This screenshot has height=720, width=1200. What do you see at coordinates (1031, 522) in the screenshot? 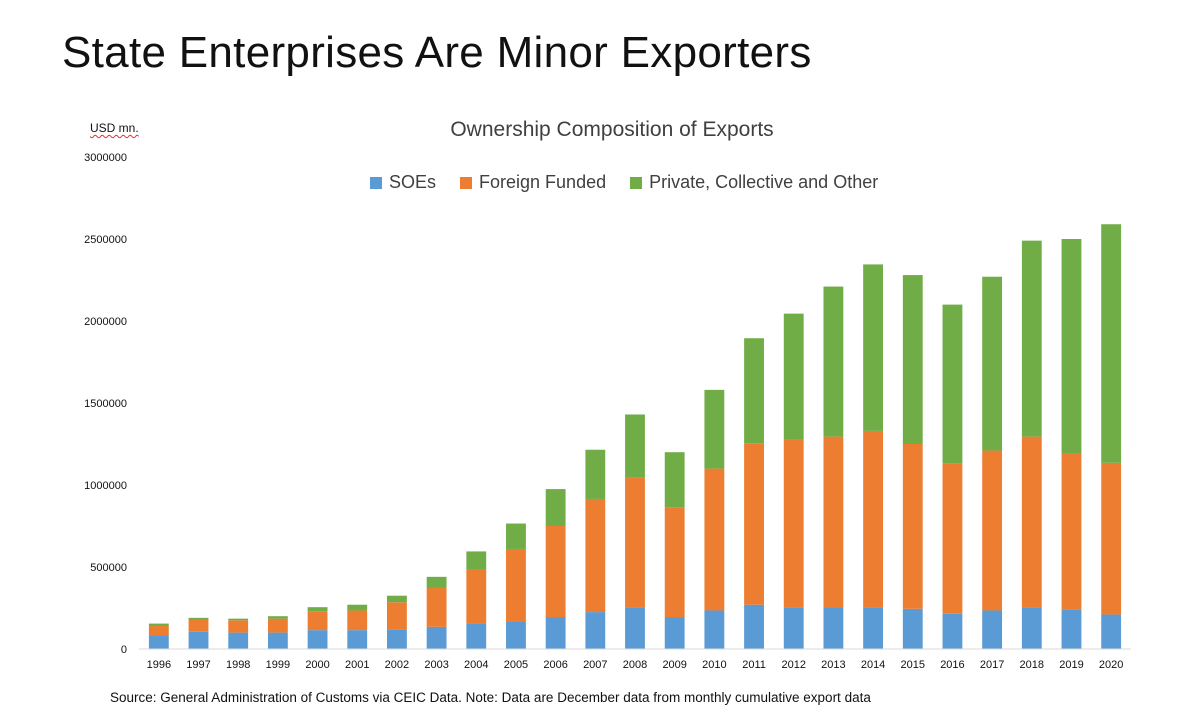
I see `bar-2018-foreign-funded` at bounding box center [1031, 522].